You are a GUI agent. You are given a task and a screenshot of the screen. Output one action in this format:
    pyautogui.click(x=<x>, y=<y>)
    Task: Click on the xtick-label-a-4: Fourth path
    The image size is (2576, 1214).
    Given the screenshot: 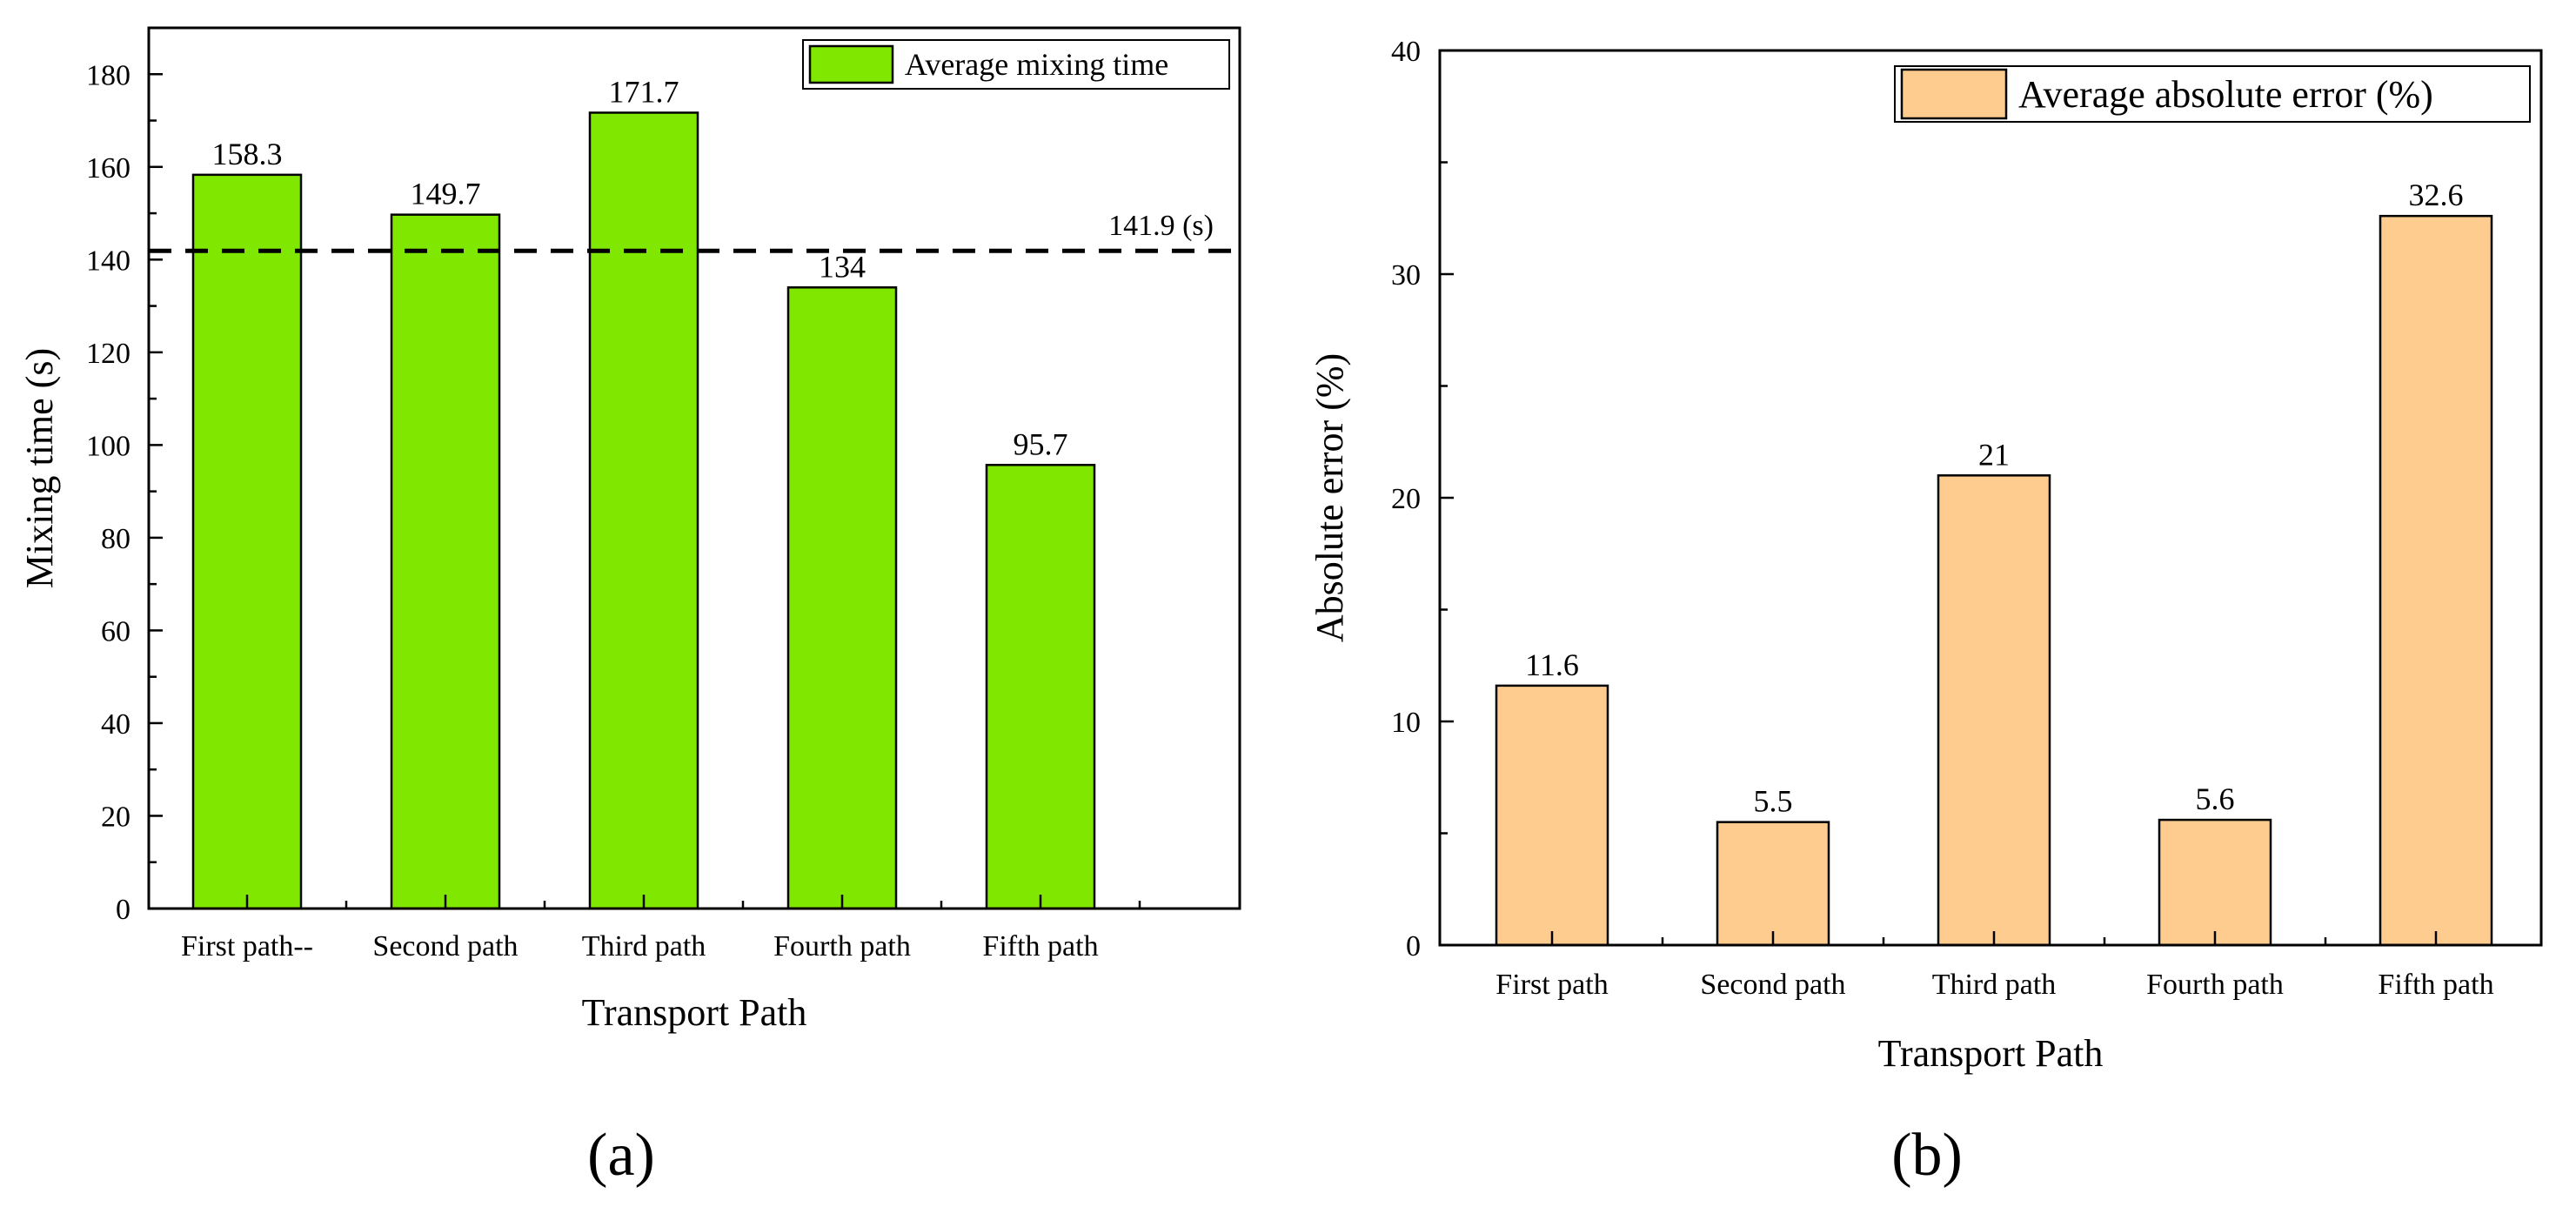 What is the action you would take?
    pyautogui.click(x=842, y=946)
    